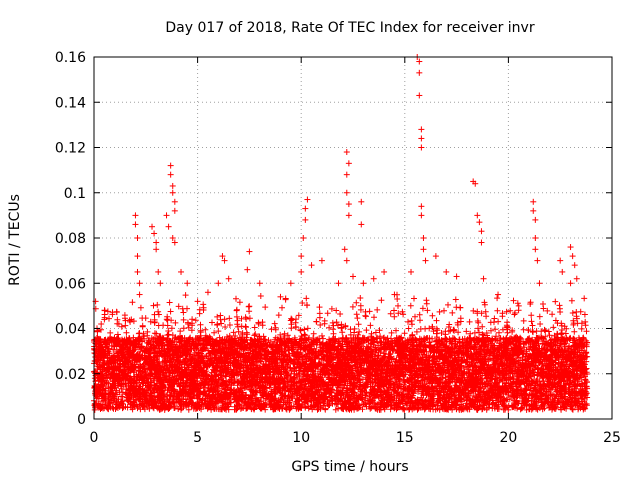  What do you see at coordinates (75, 194) in the screenshot?
I see `y-tick-label: 0.1` at bounding box center [75, 194].